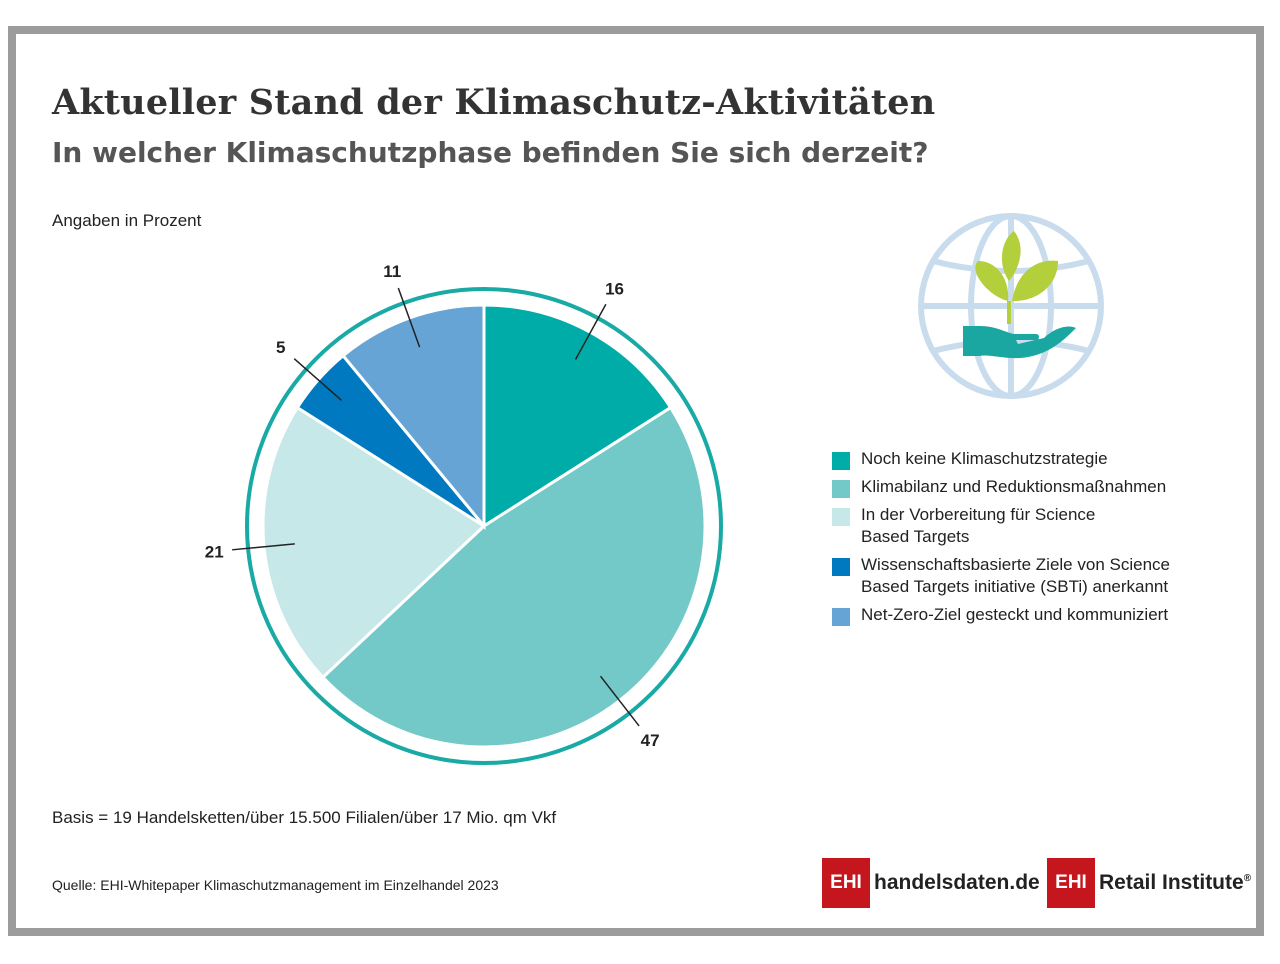 The image size is (1280, 964). I want to click on legend-label: Net-Zero-Ziel gesteckt und kommuniziert, so click(1015, 614).